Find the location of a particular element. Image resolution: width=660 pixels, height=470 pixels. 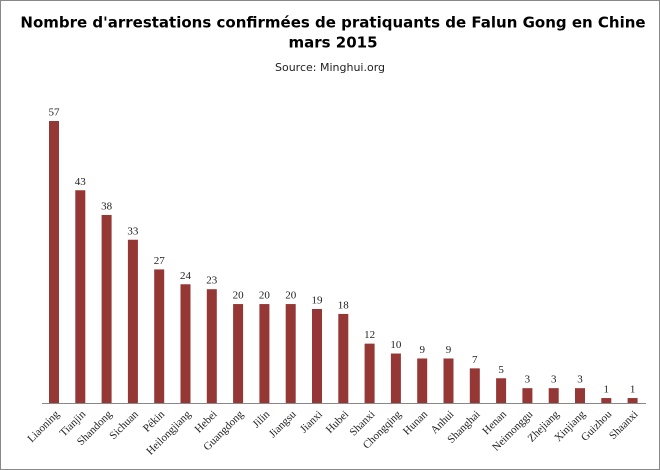

value-label: 5 is located at coordinates (501, 370).